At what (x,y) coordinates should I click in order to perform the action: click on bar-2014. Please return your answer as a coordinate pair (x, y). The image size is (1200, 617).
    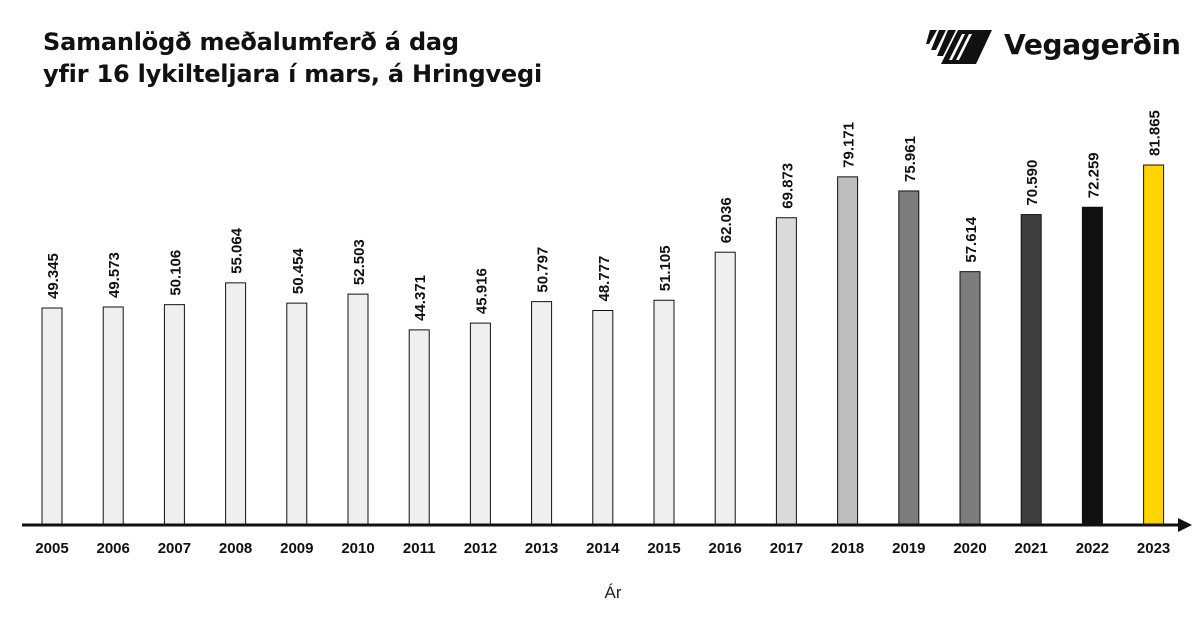
    Looking at the image, I should click on (603, 418).